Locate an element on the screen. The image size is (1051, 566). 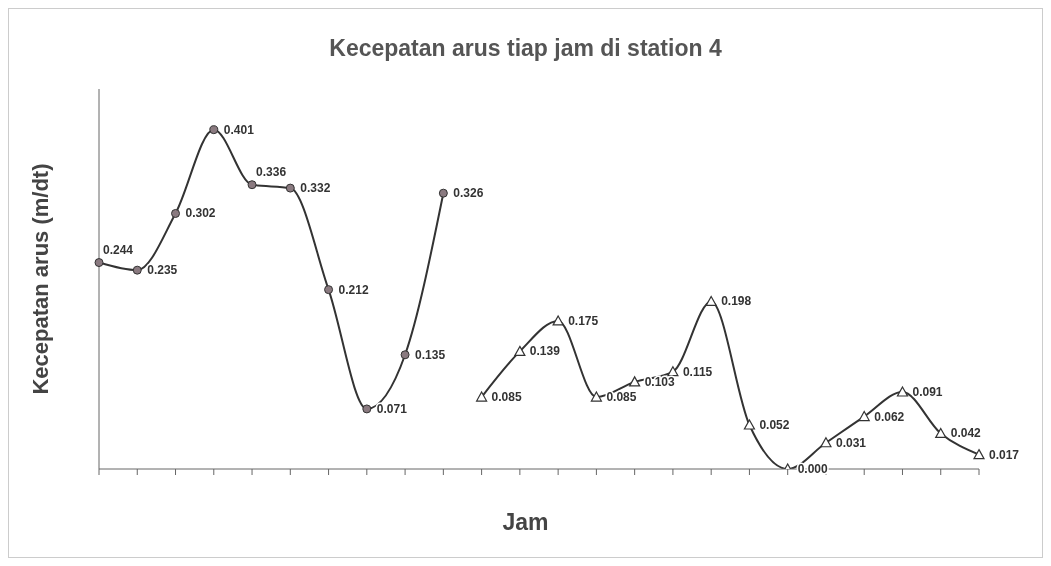
data-label: 0.115 is located at coordinates (697, 371).